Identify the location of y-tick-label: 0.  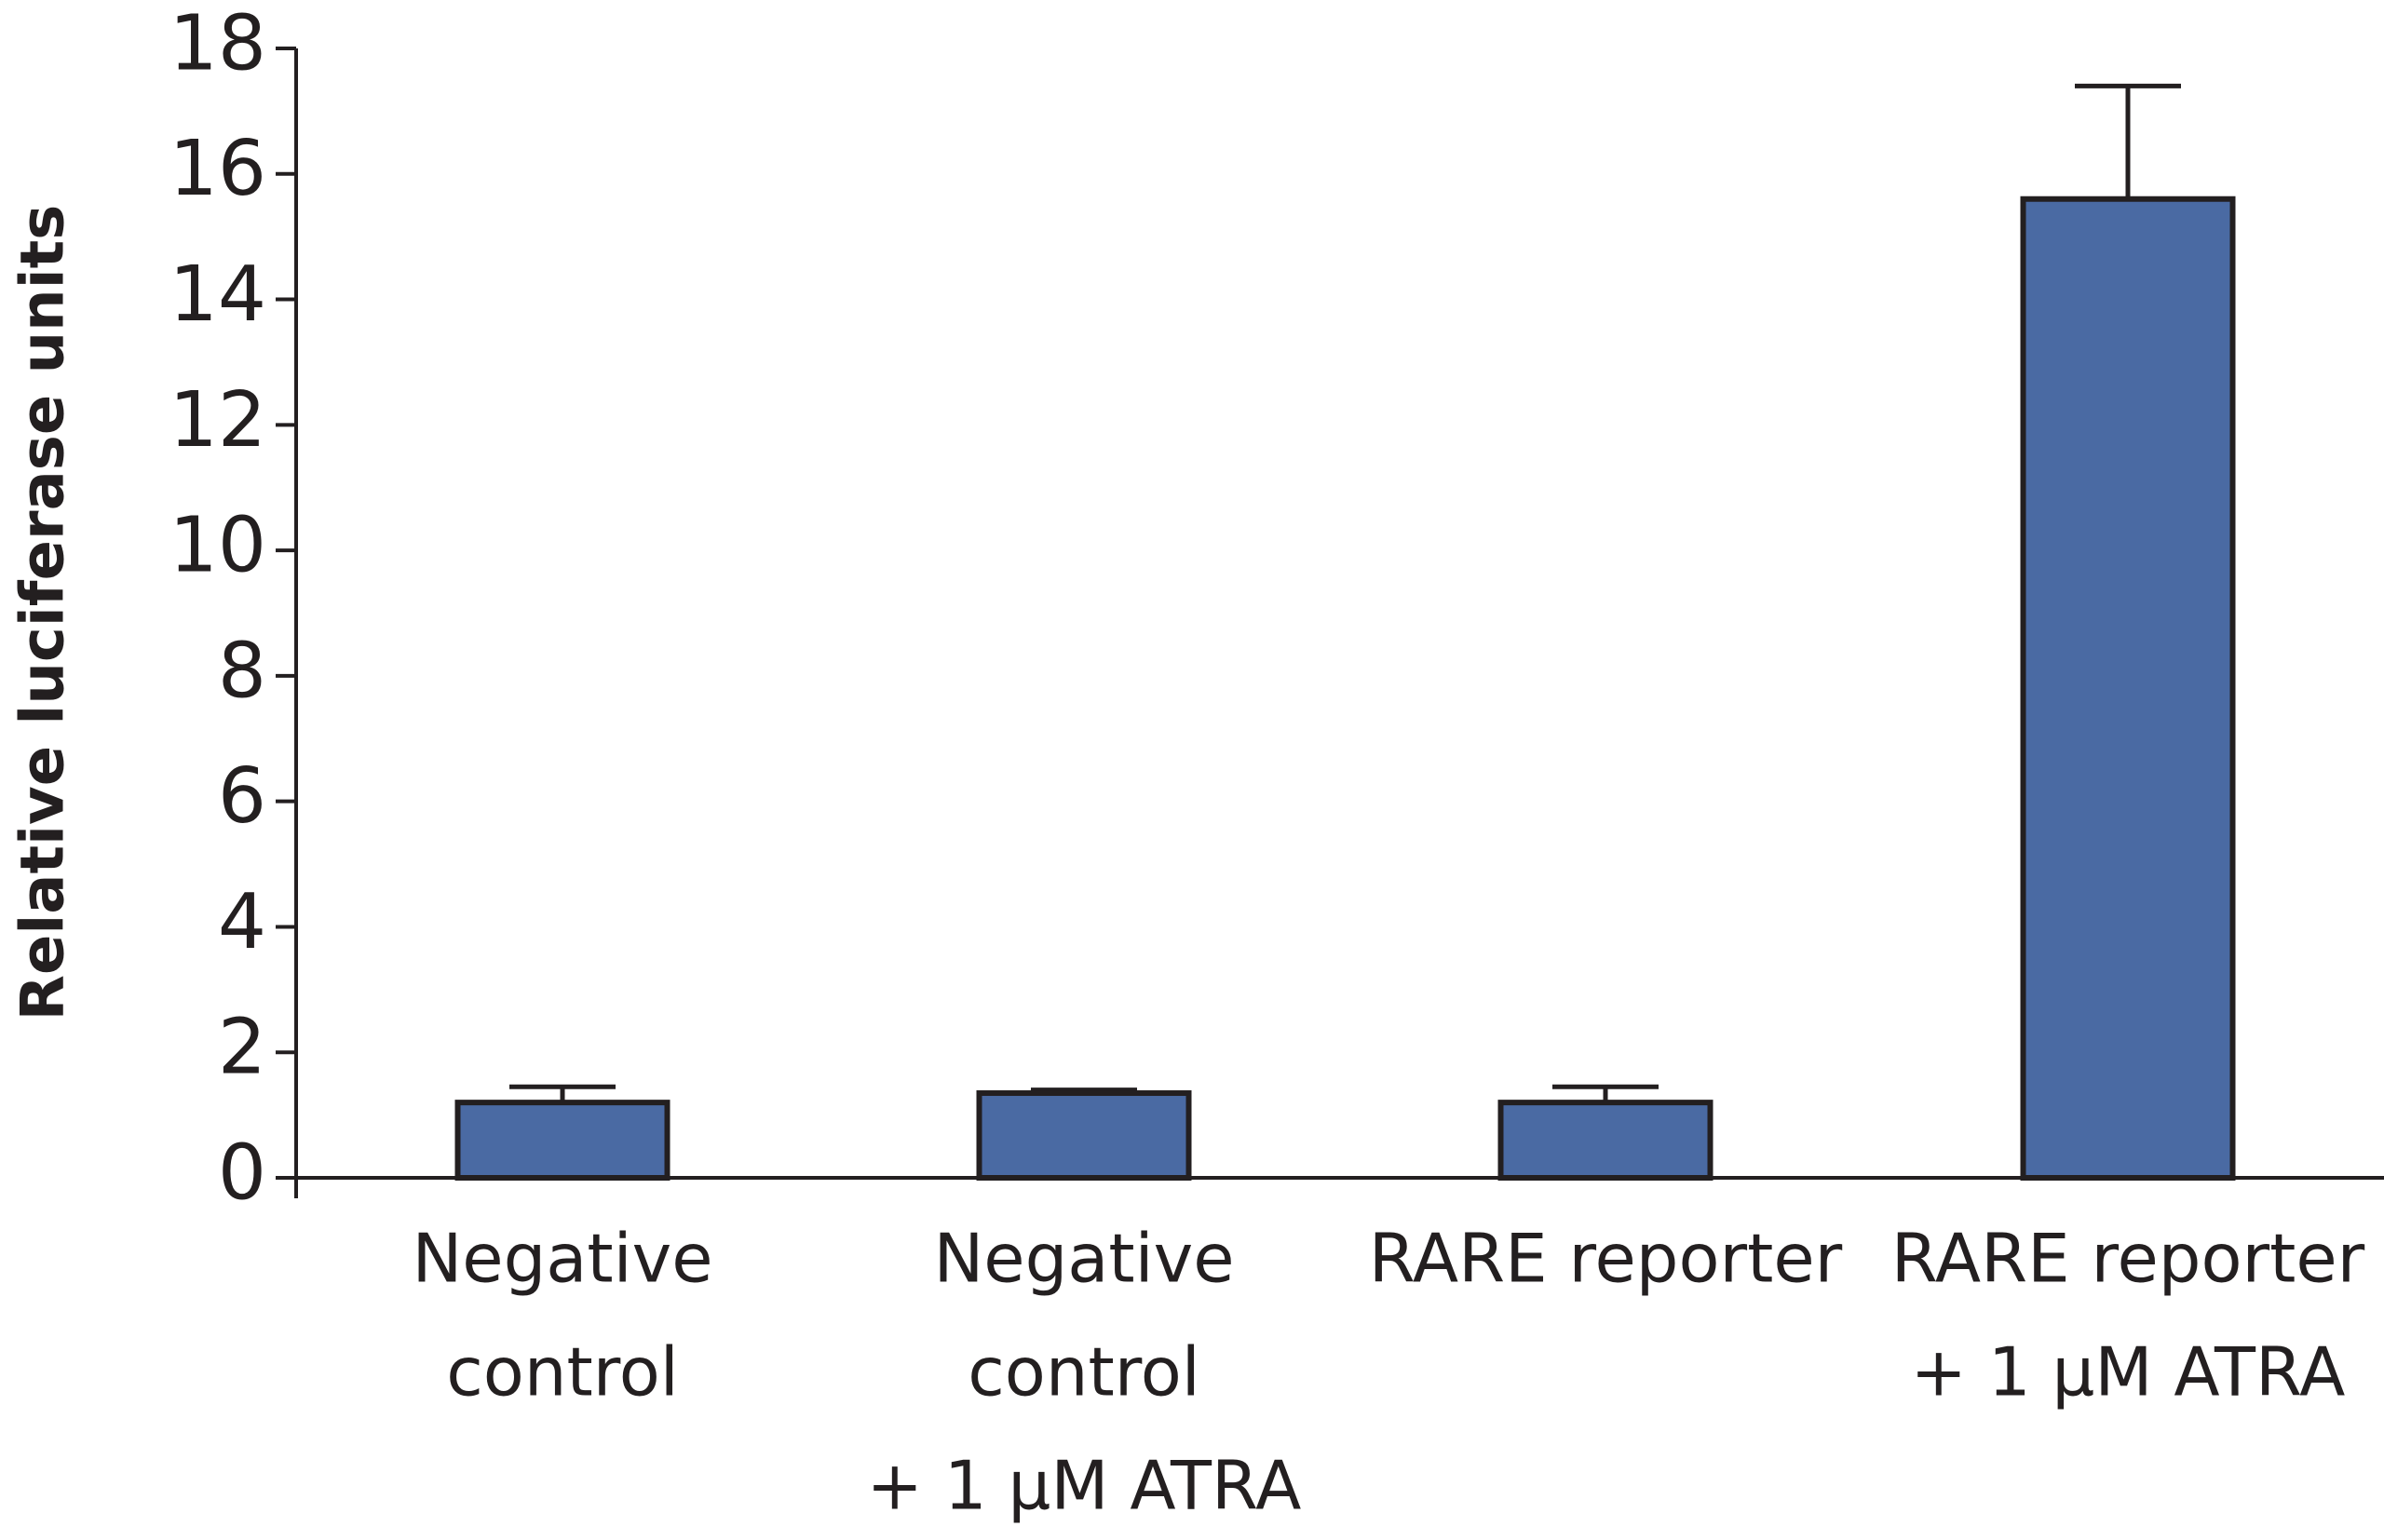
(242, 1173).